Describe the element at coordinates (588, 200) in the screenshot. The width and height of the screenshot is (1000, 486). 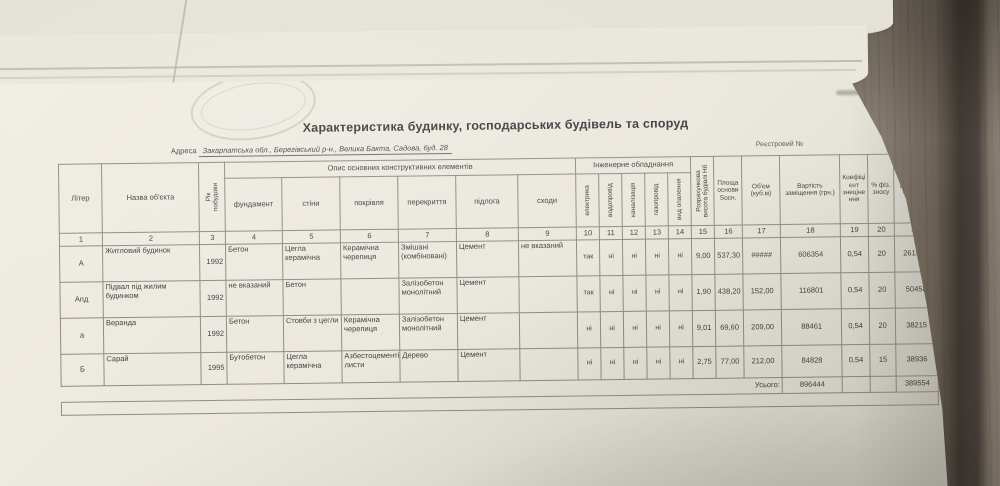
I see `col-header-electricity: електрика` at that location.